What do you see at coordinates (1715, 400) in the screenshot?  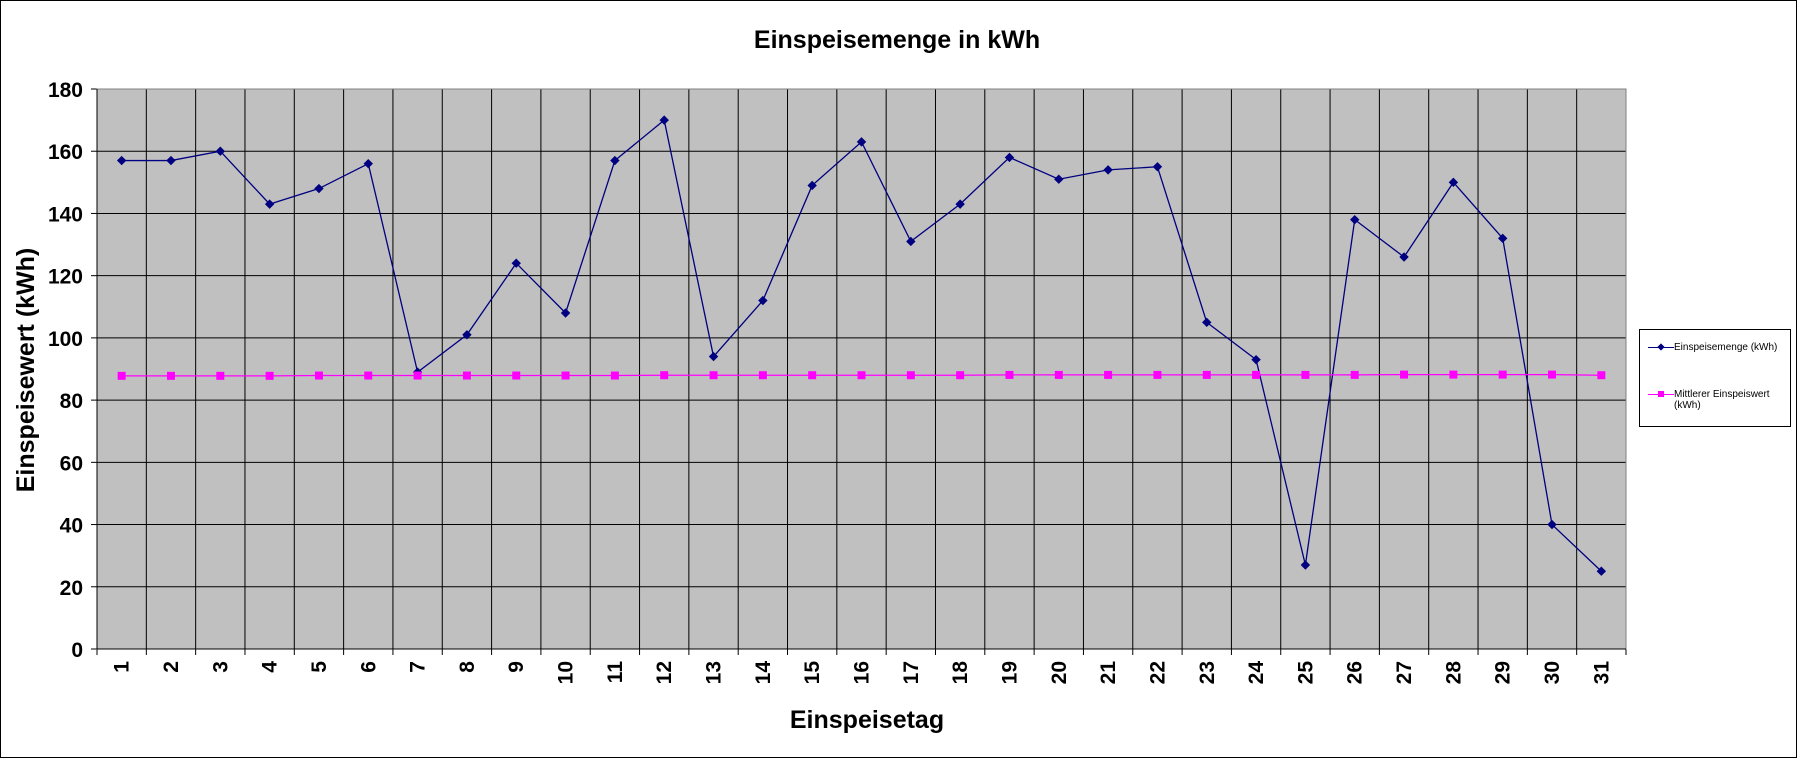 I see `legend-entry-series-2: Mittlerer Einspeiswert (kWh)` at bounding box center [1715, 400].